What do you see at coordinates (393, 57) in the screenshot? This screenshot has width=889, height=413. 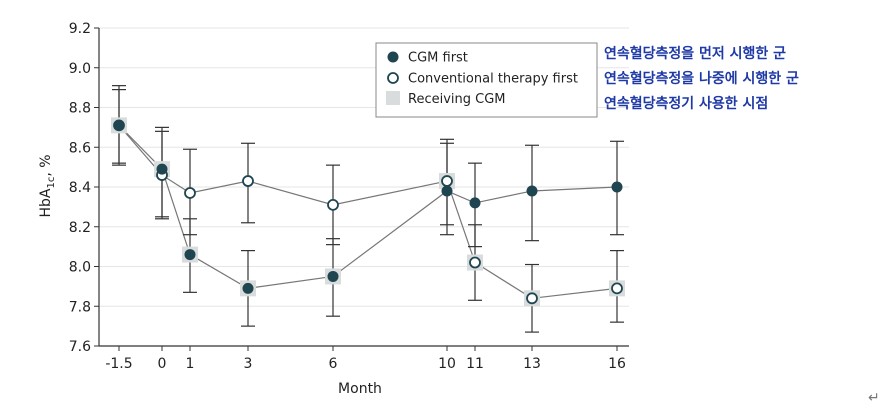 I see `legend-cgm-first-marker` at bounding box center [393, 57].